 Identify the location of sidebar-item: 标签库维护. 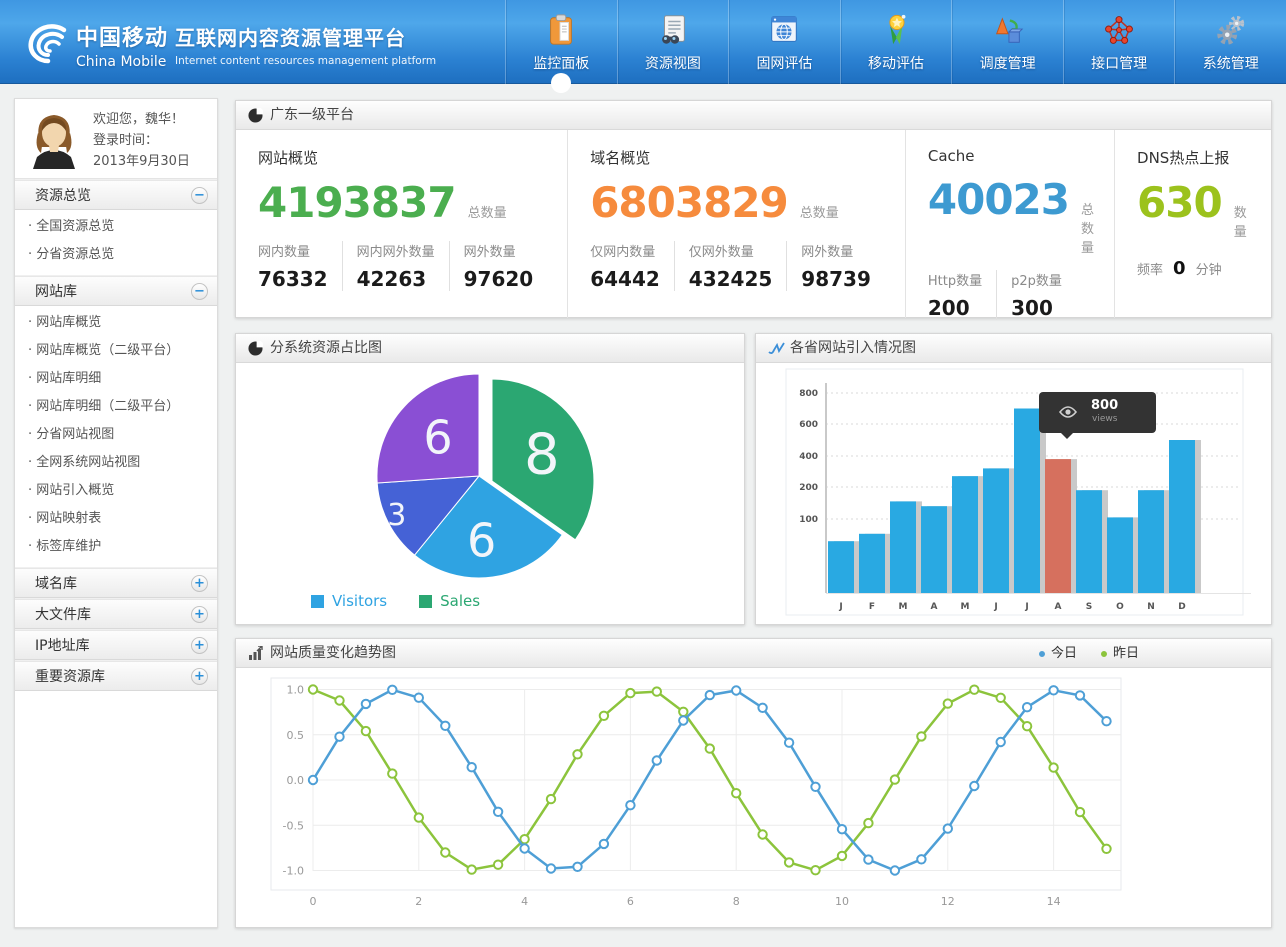
(116, 547).